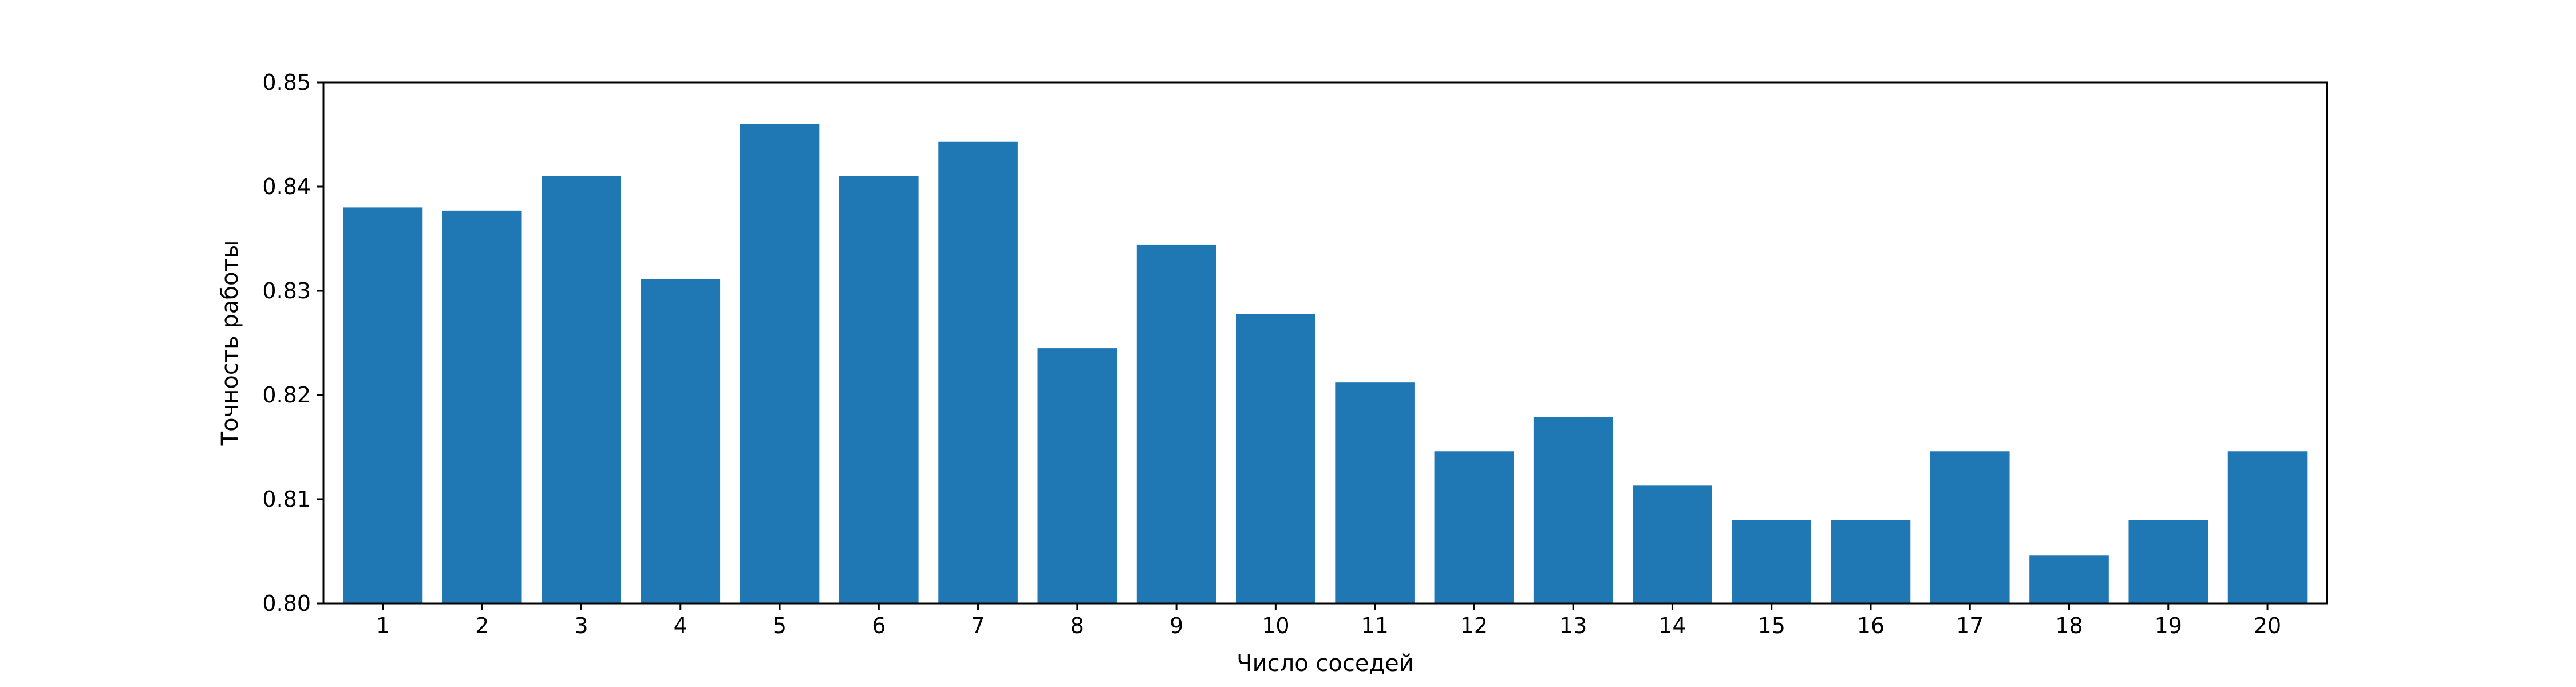  I want to click on x-tick-label: 20, so click(2267, 625).